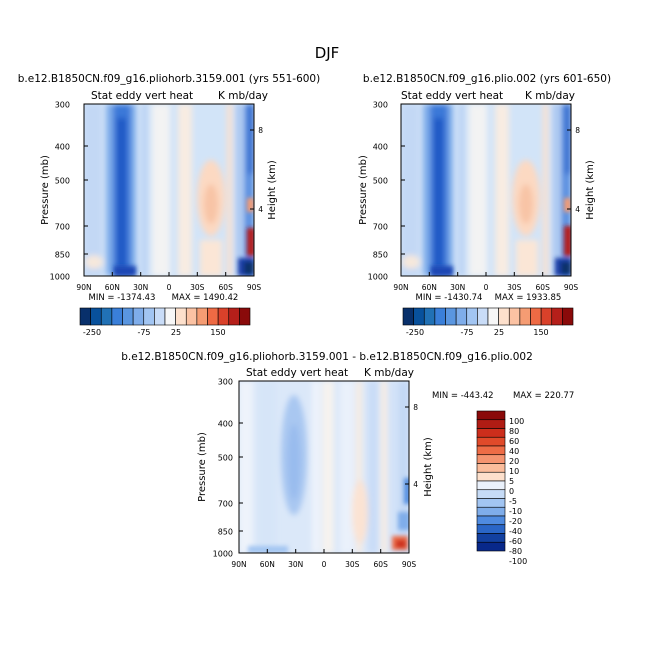 The image size is (654, 654). I want to click on p3-xtick-60N: 60N, so click(267, 564).